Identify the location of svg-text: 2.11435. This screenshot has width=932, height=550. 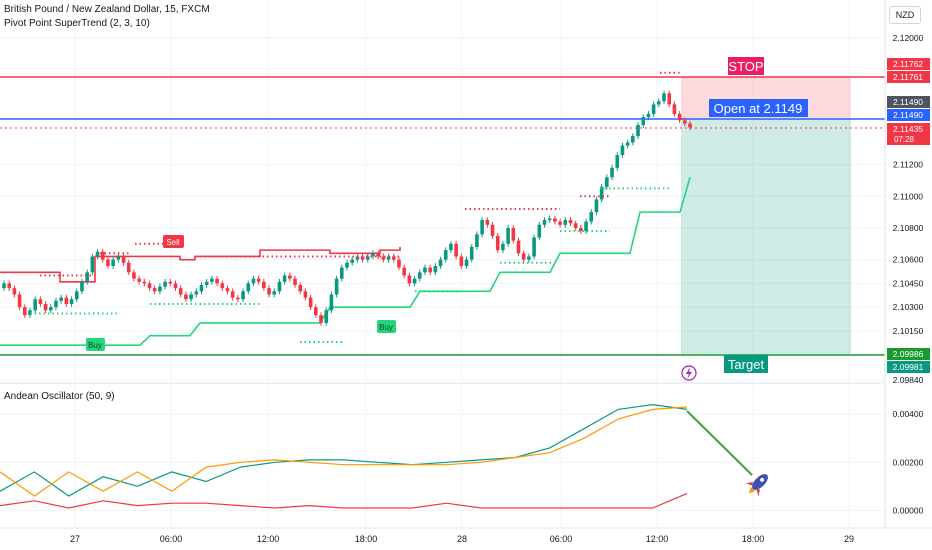
(908, 129).